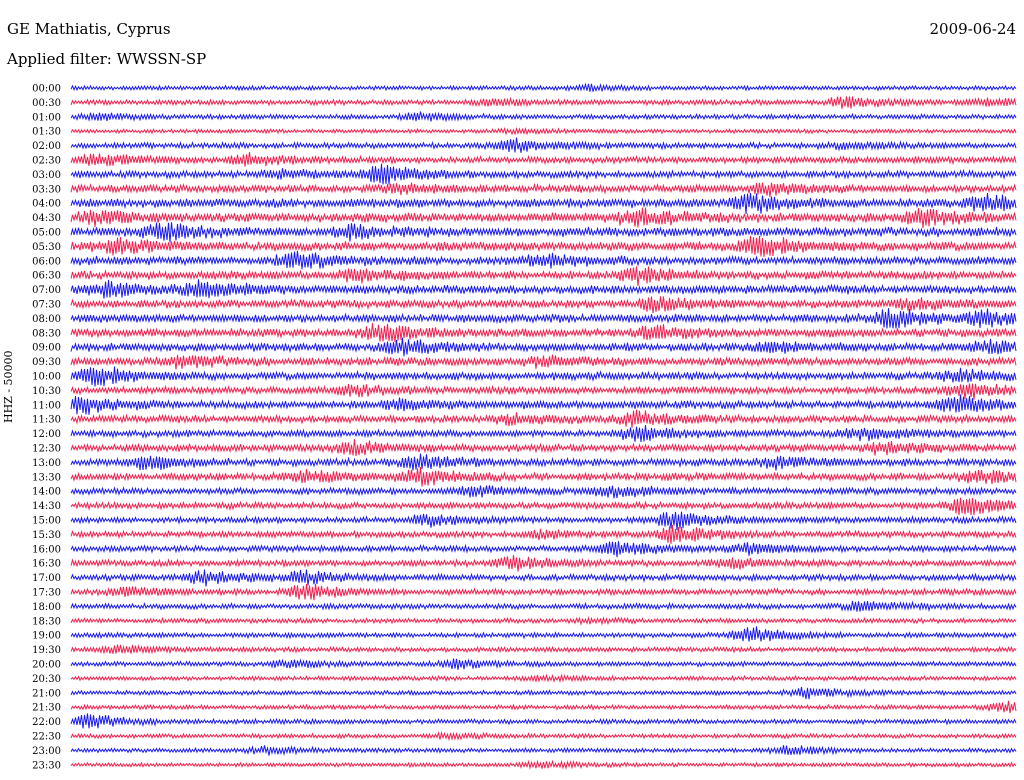  What do you see at coordinates (107, 59) in the screenshot?
I see `filter-label: Applied filter: WWSSN-SP` at bounding box center [107, 59].